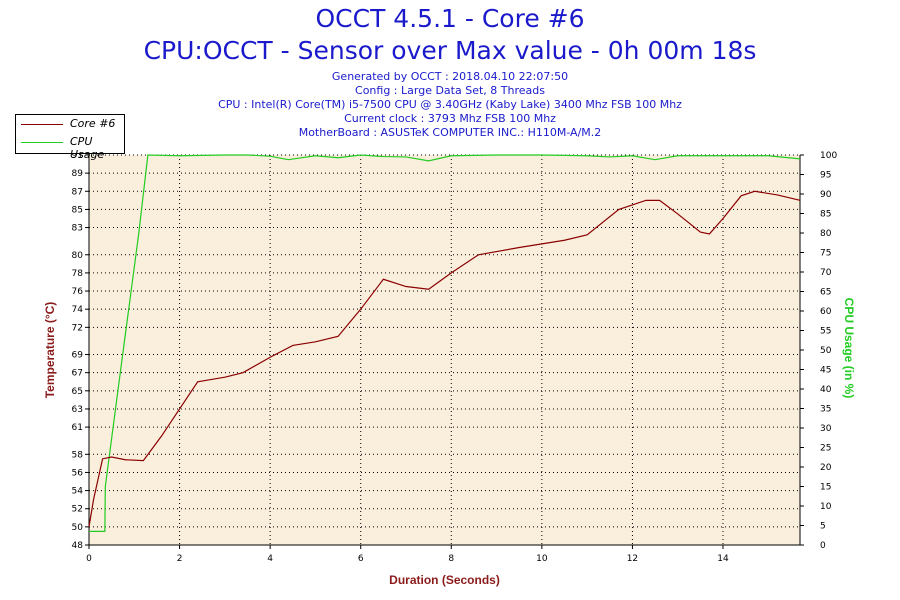 Image resolution: width=900 pixels, height=600 pixels. Describe the element at coordinates (93, 123) in the screenshot. I see `legend-label-core6: Core #6` at that location.